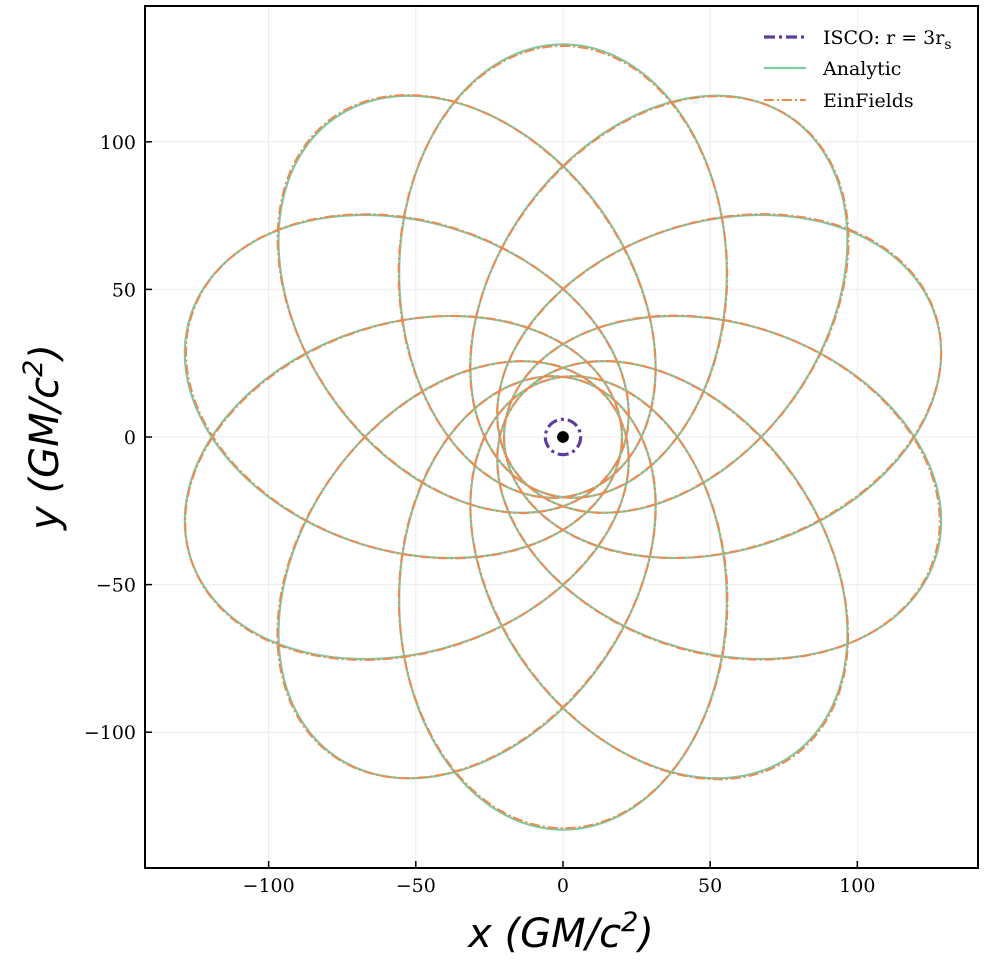  Describe the element at coordinates (560, 932) in the screenshot. I see `x-axis-label: x (GM/c2)` at that location.